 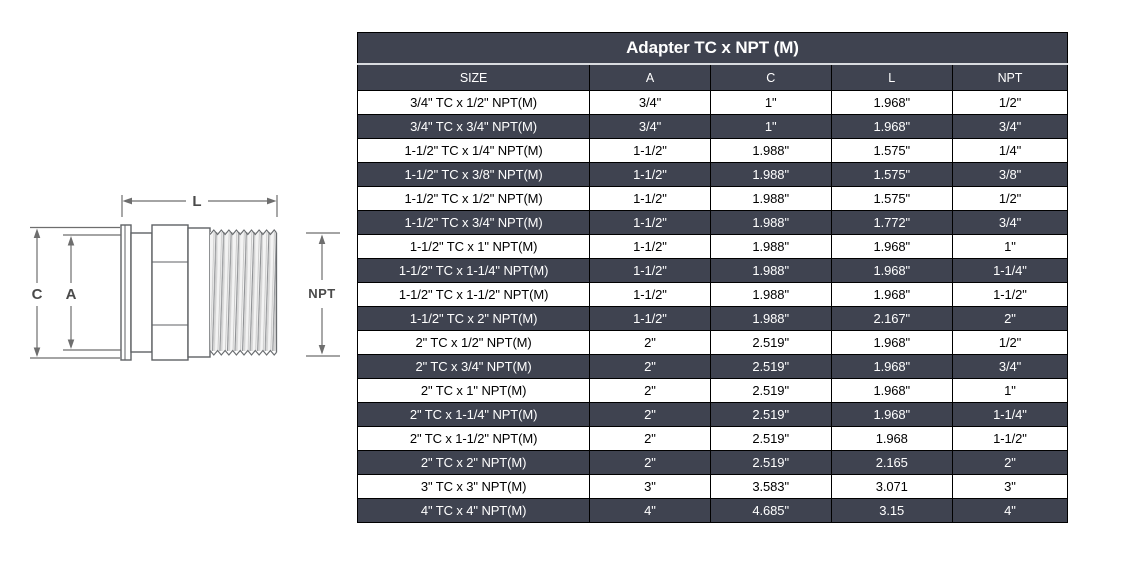 I want to click on cell: 1-1/2" TC x 3/4" NPT(M), so click(x=473, y=222).